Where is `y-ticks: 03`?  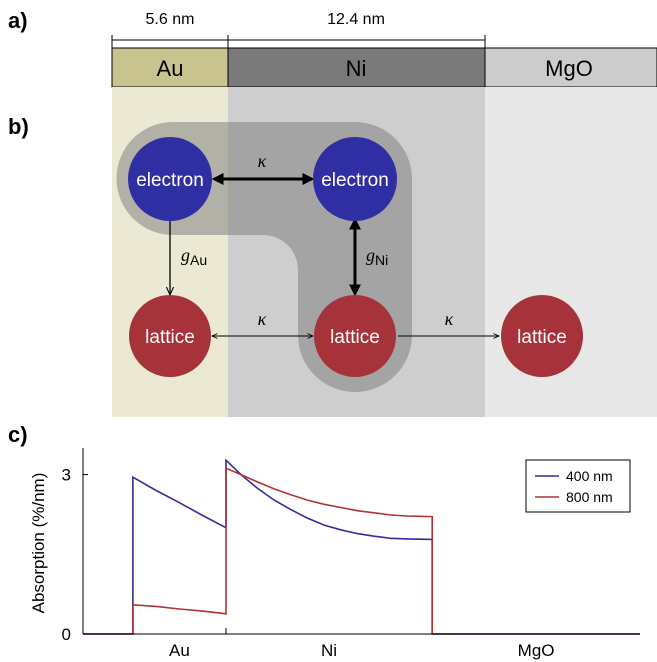
y-ticks: 03 is located at coordinates (75, 555).